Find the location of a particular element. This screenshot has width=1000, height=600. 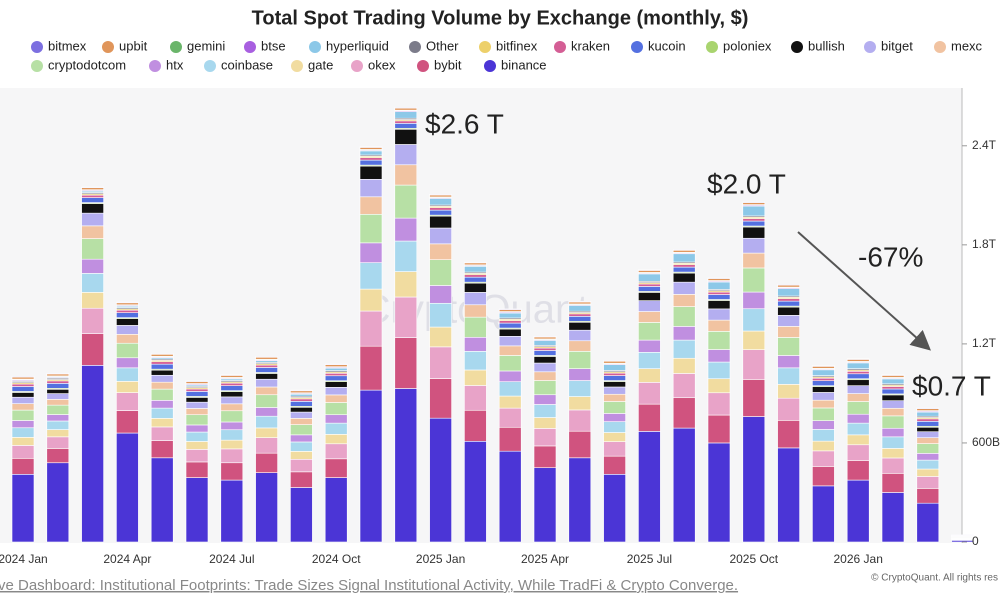

legend-label: htx is located at coordinates (175, 64).